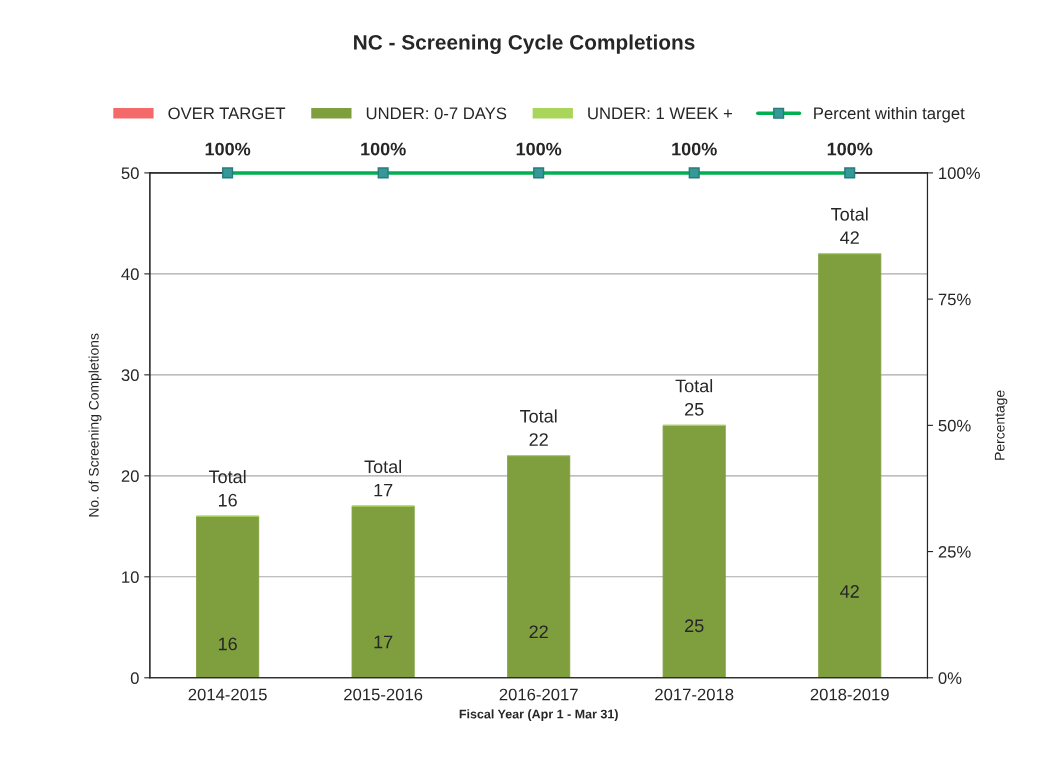  Describe the element at coordinates (130, 577) in the screenshot. I see `y-tick-label: 10` at that location.